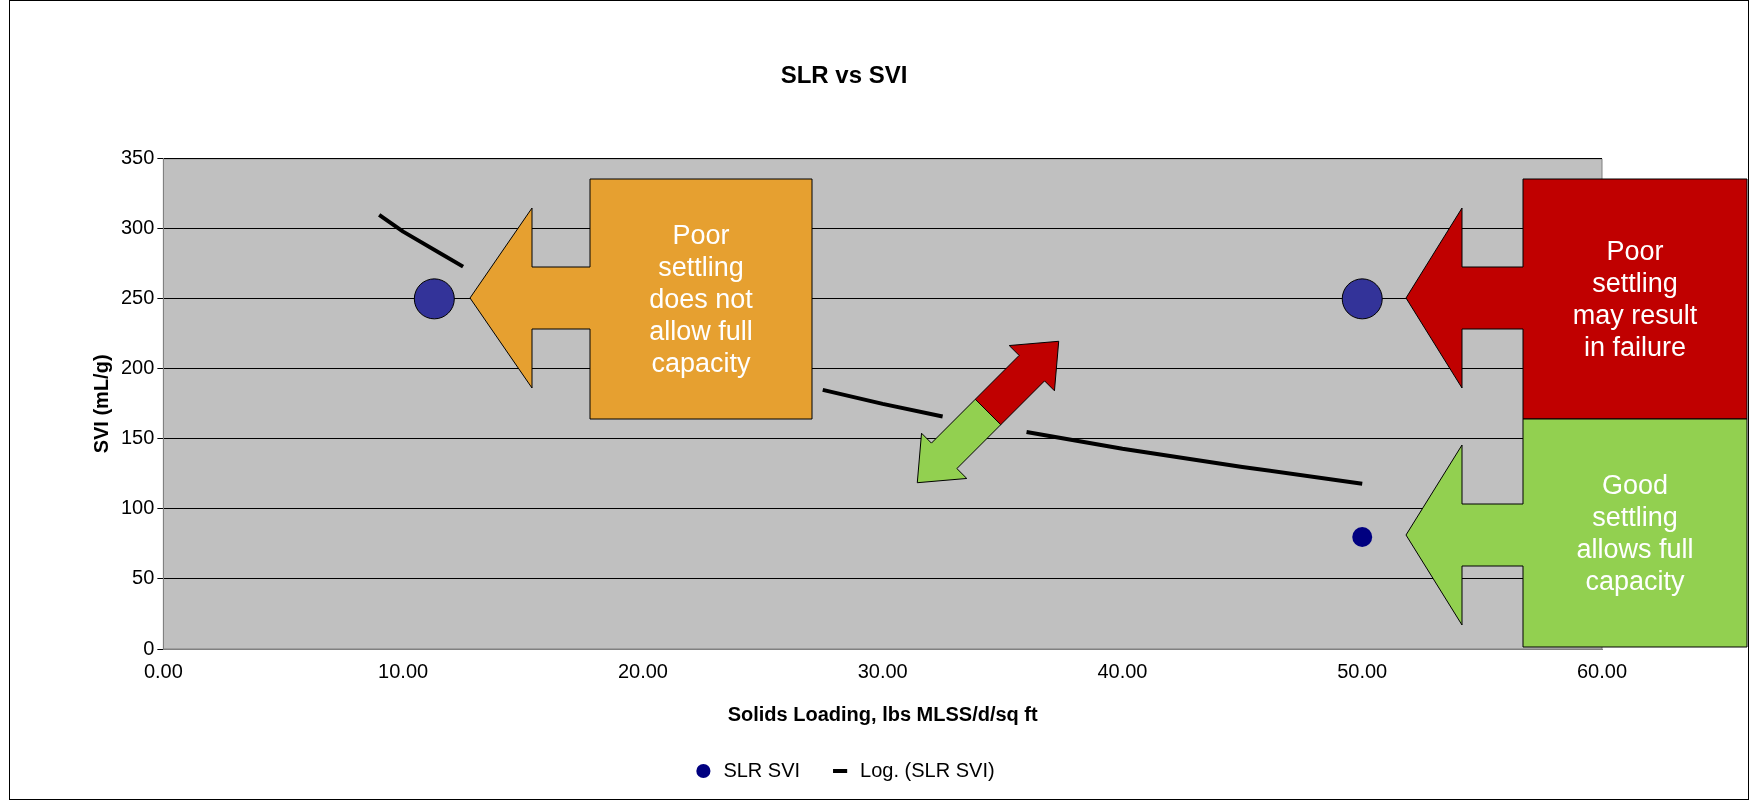  What do you see at coordinates (844, 75) in the screenshot?
I see `chart-title: SLR vs SVI` at bounding box center [844, 75].